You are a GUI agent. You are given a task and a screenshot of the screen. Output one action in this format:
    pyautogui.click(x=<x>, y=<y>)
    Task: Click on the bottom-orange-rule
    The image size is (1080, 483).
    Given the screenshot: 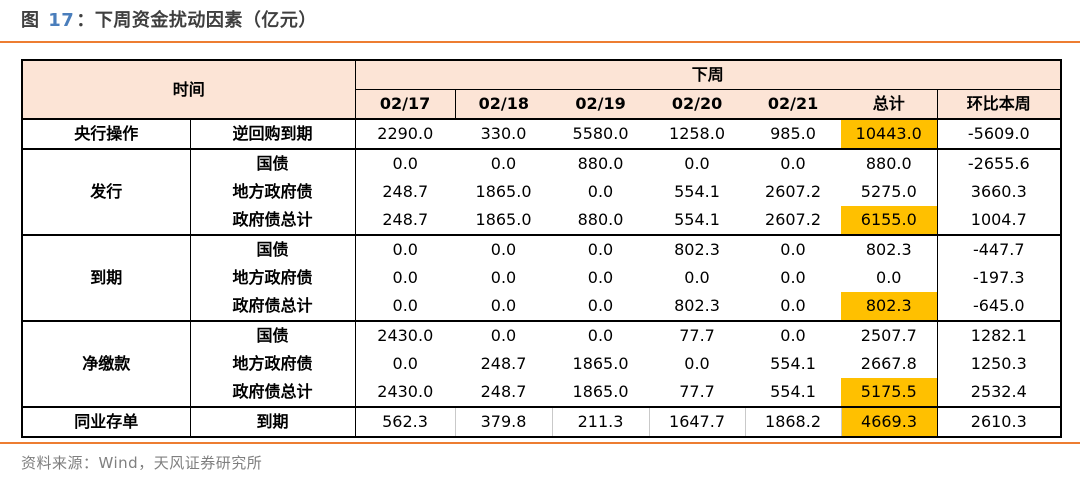 What is the action you would take?
    pyautogui.click(x=540, y=443)
    